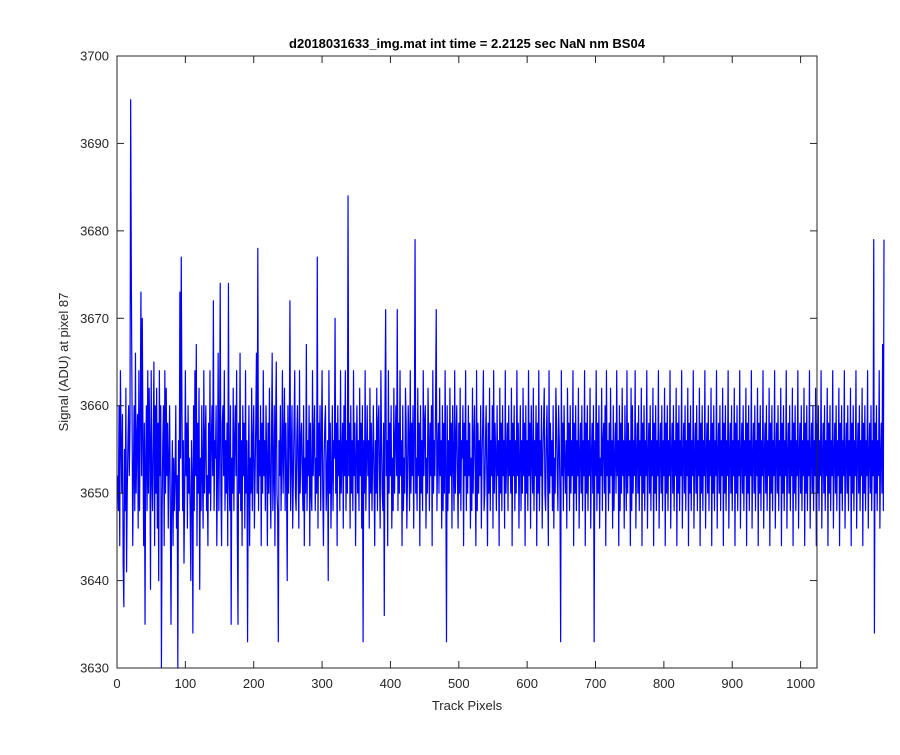 The image size is (900, 755). Describe the element at coordinates (94, 580) in the screenshot. I see `y-tick-label: 3640` at that location.